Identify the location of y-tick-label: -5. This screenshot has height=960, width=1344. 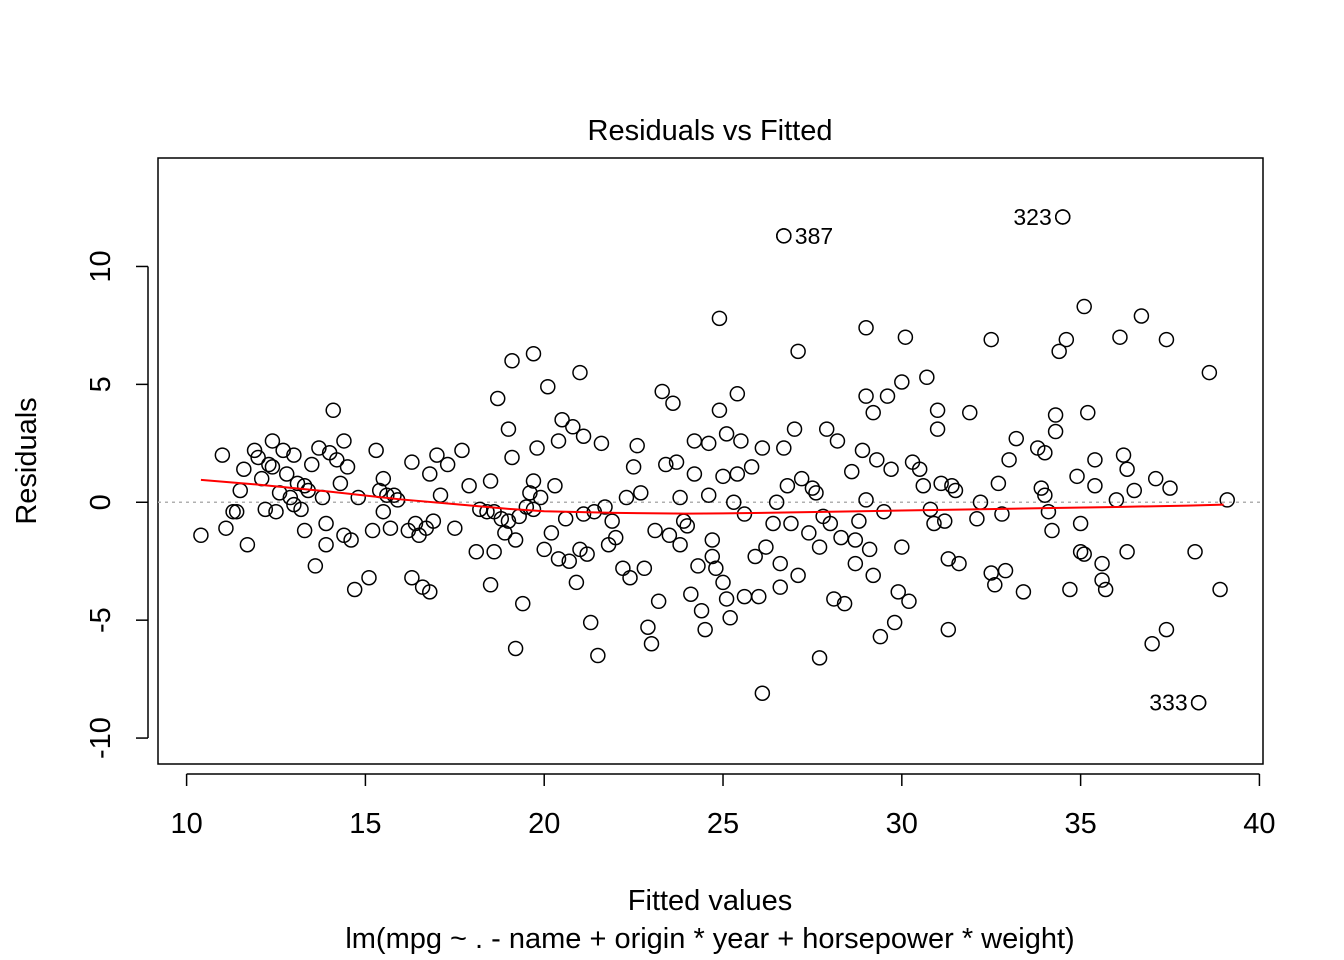
(101, 620).